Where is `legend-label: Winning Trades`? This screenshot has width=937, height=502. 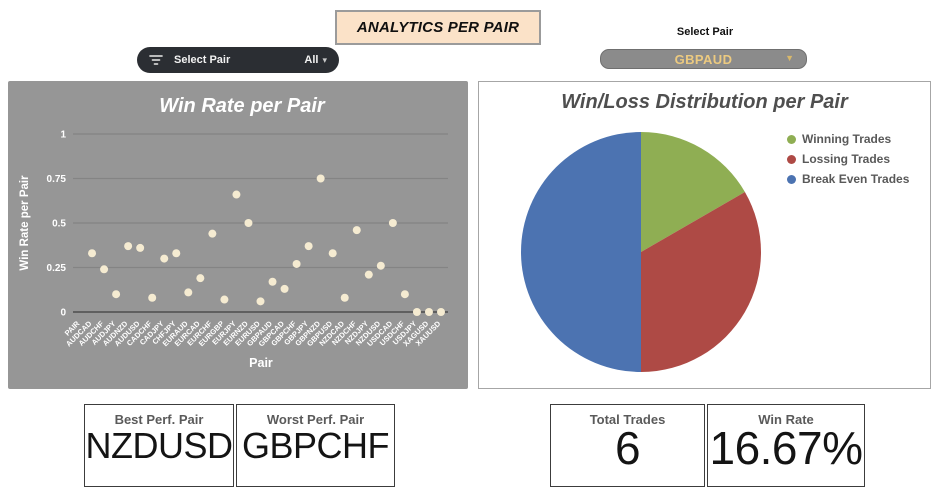
legend-label: Winning Trades is located at coordinates (847, 139).